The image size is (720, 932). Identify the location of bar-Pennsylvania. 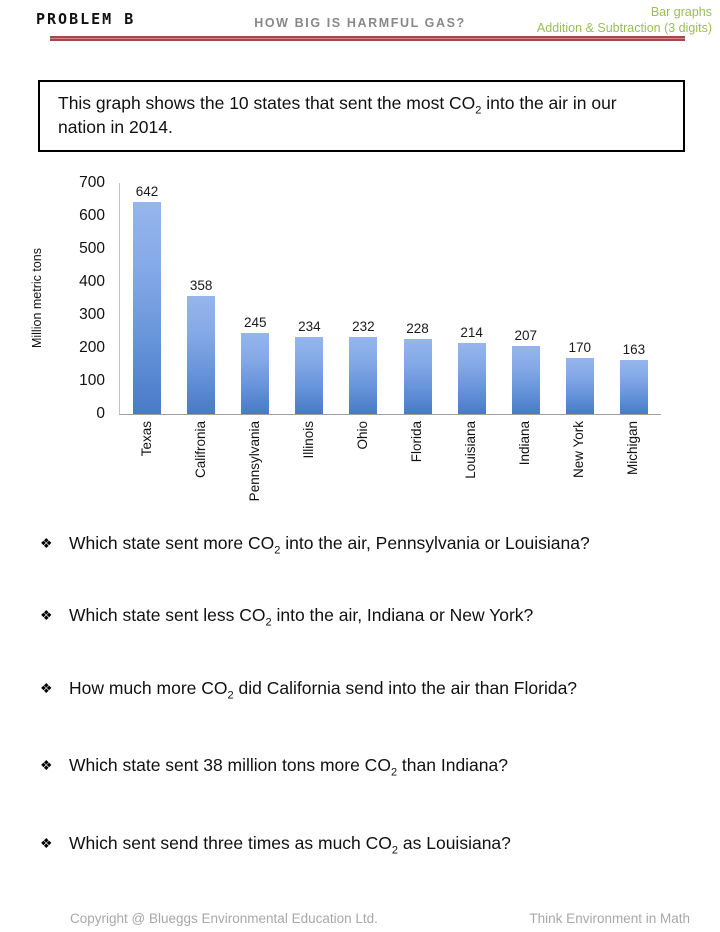
(255, 373).